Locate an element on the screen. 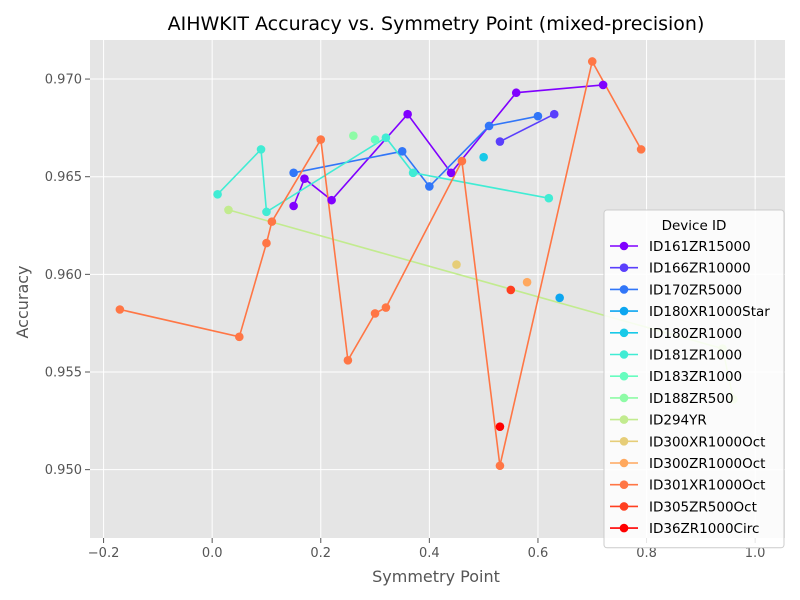  legend-label: ID180XR1000Star is located at coordinates (709, 312).